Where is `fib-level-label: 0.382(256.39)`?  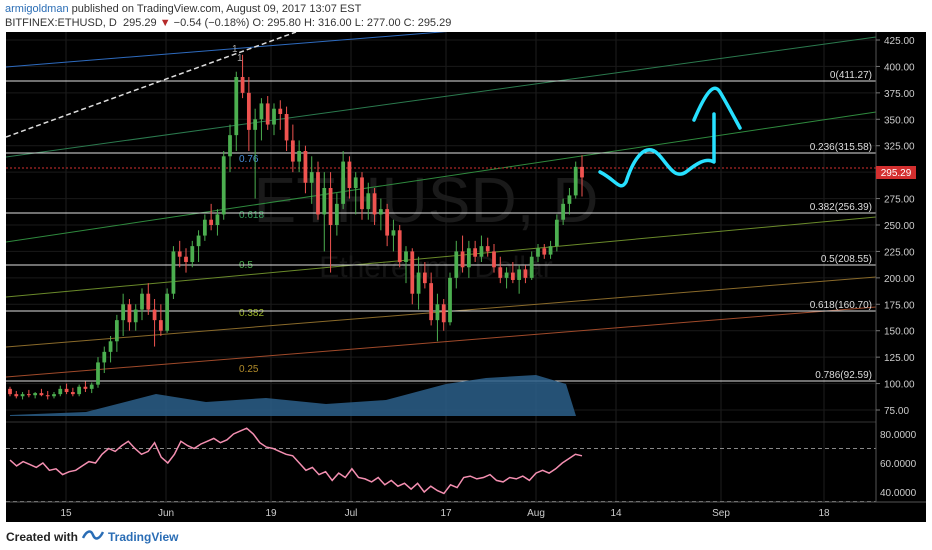 fib-level-label: 0.382(256.39) is located at coordinates (841, 207).